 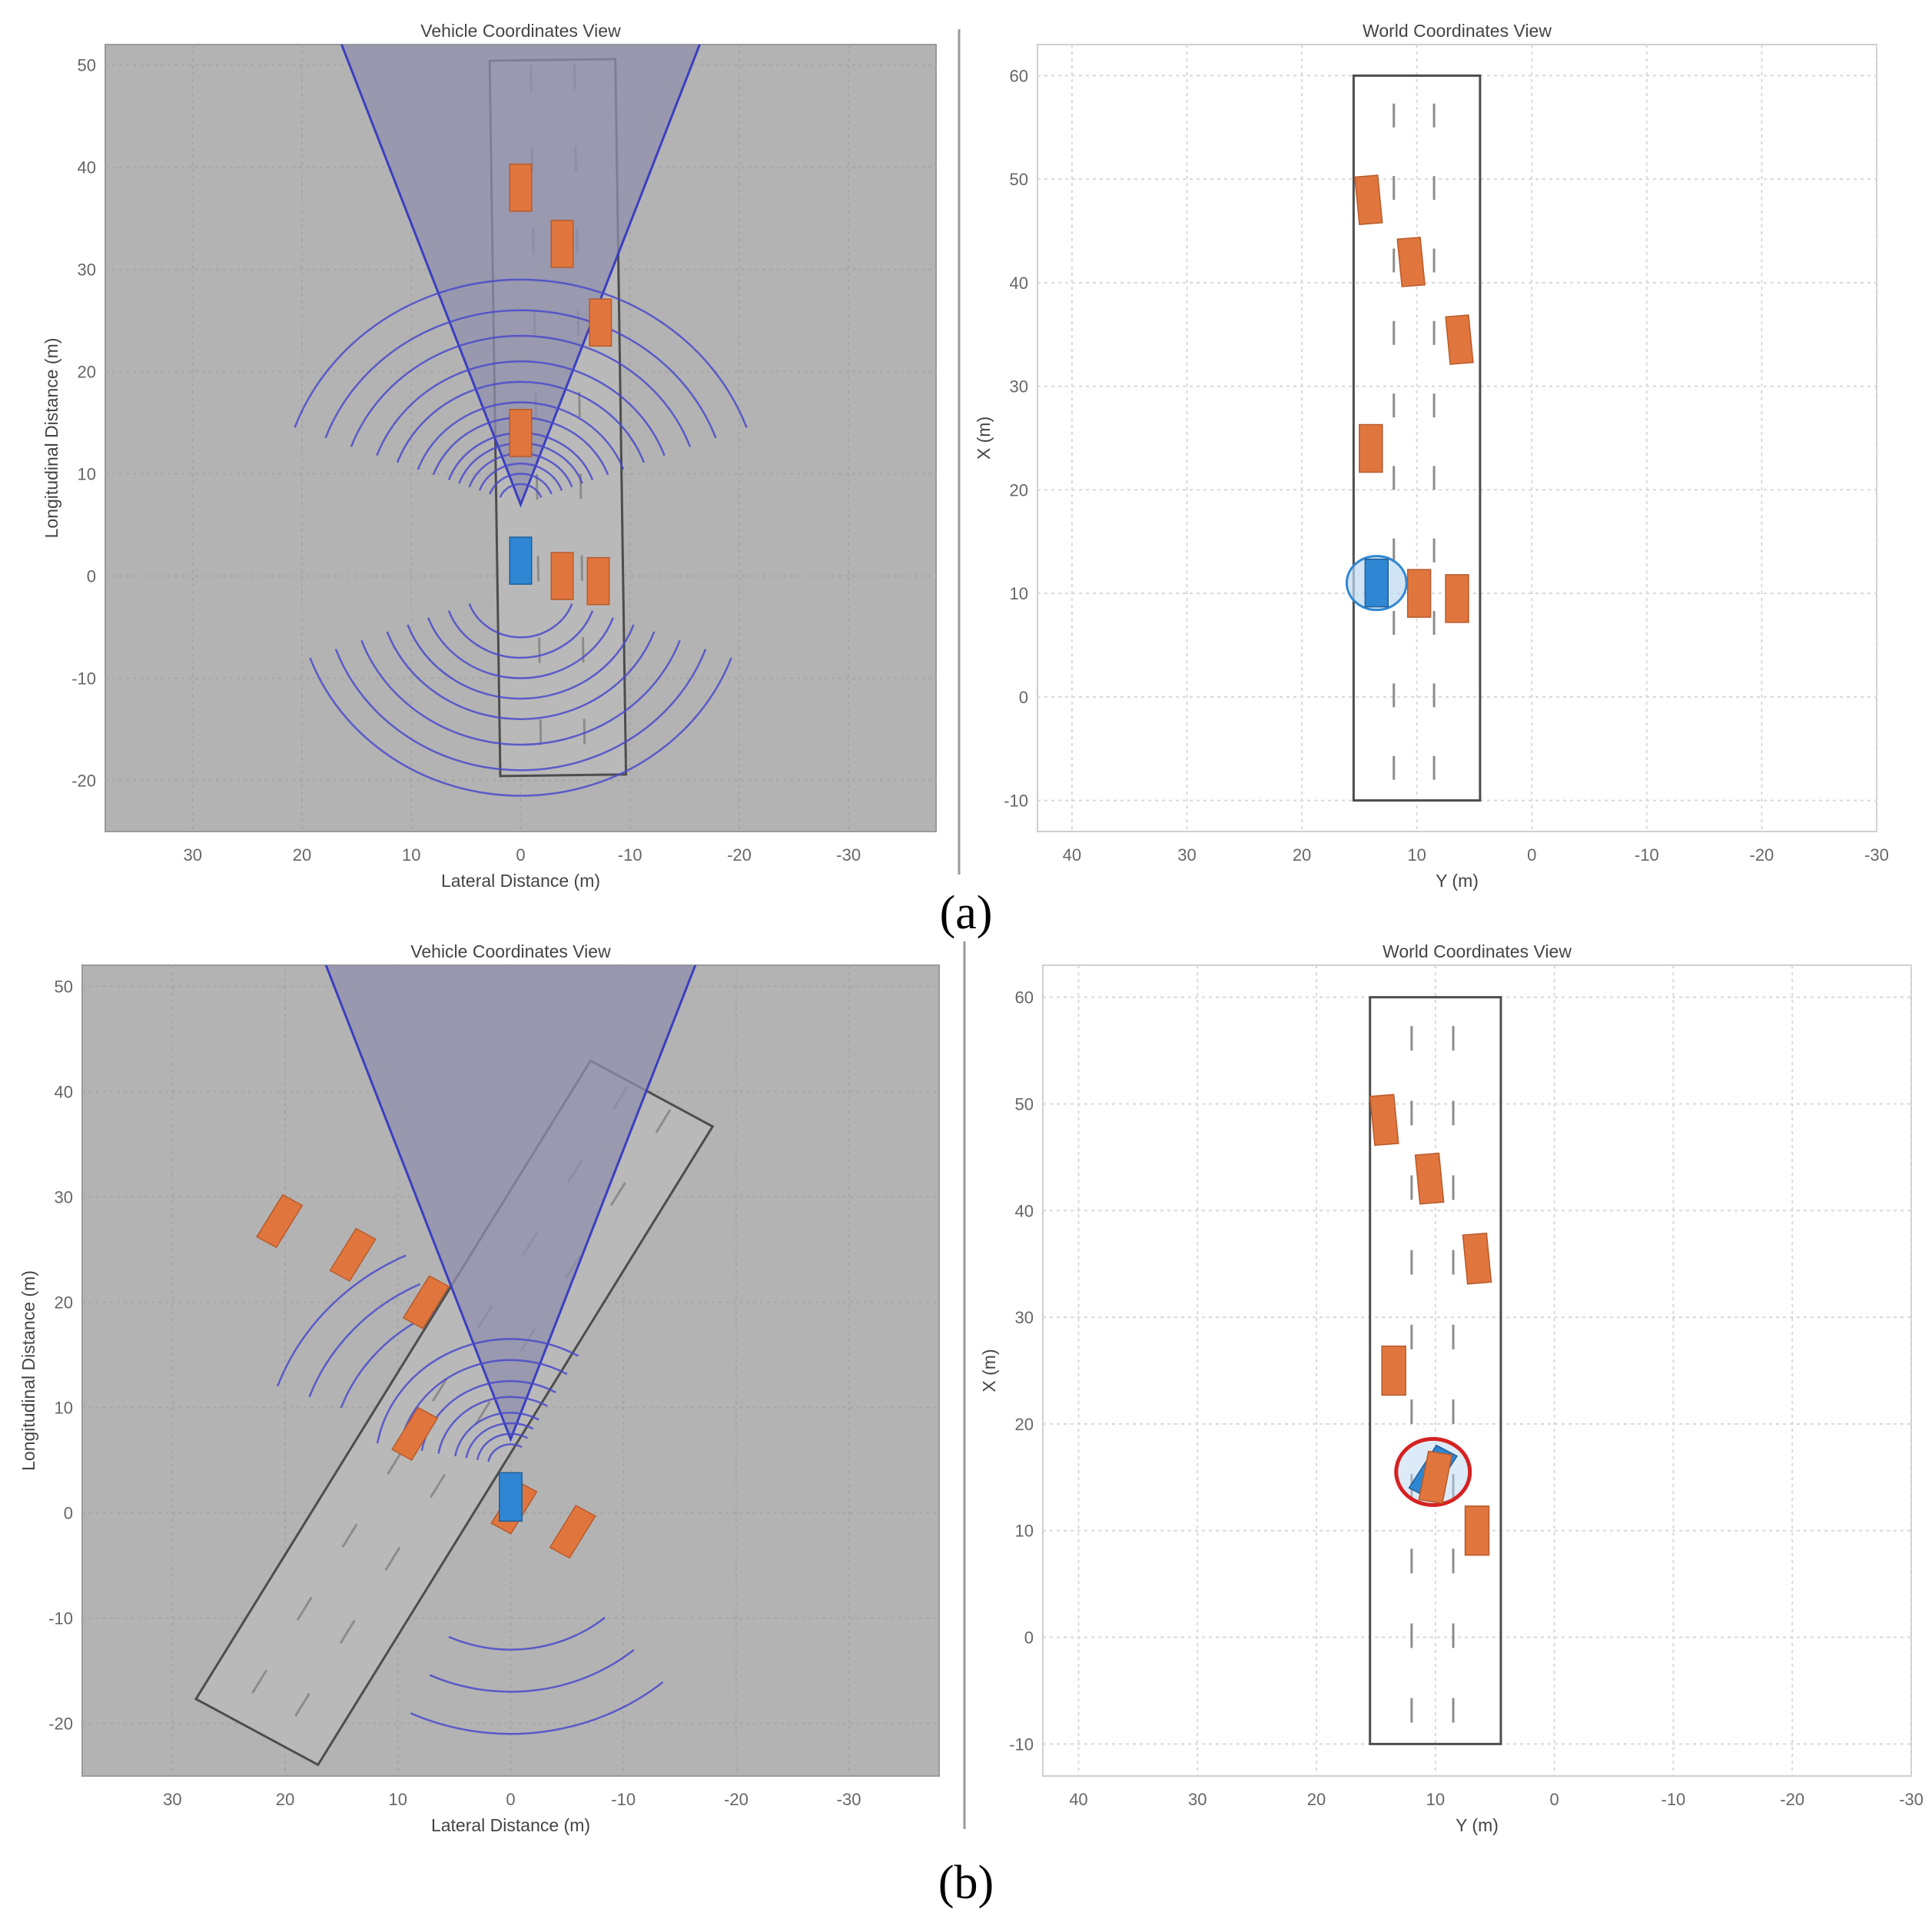 I want to click on chart-title: Vehicle Coordinates View, so click(x=520, y=31).